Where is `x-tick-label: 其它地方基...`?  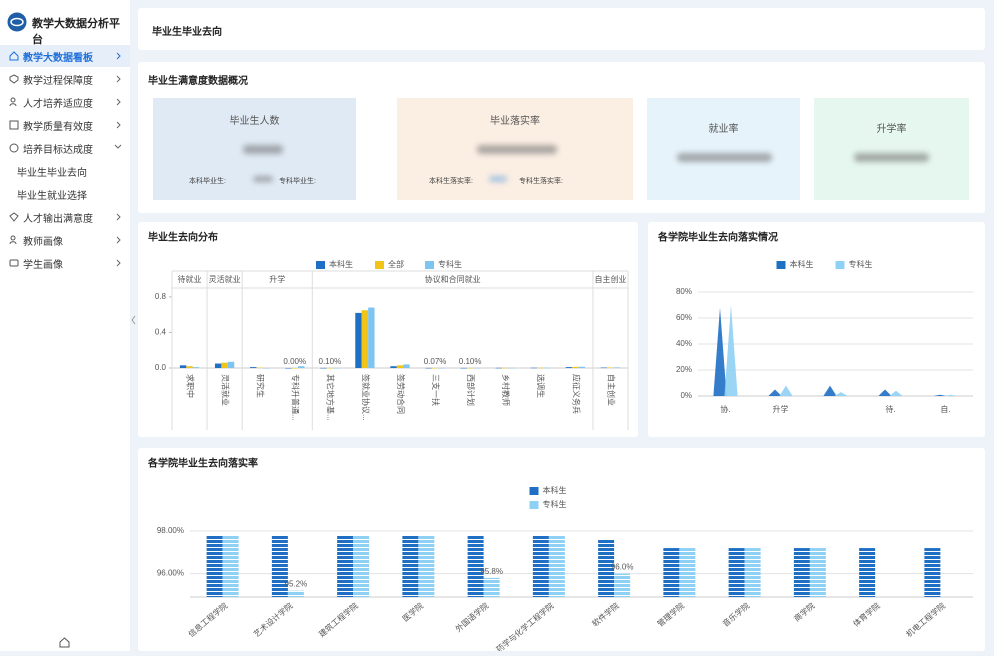
x-tick-label: 其它地方基... is located at coordinates (331, 397).